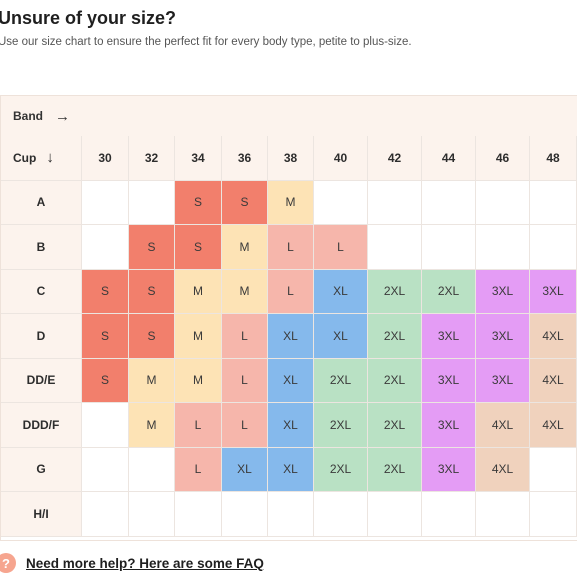  Describe the element at coordinates (449, 158) in the screenshot. I see `band-header-cell: 44` at that location.